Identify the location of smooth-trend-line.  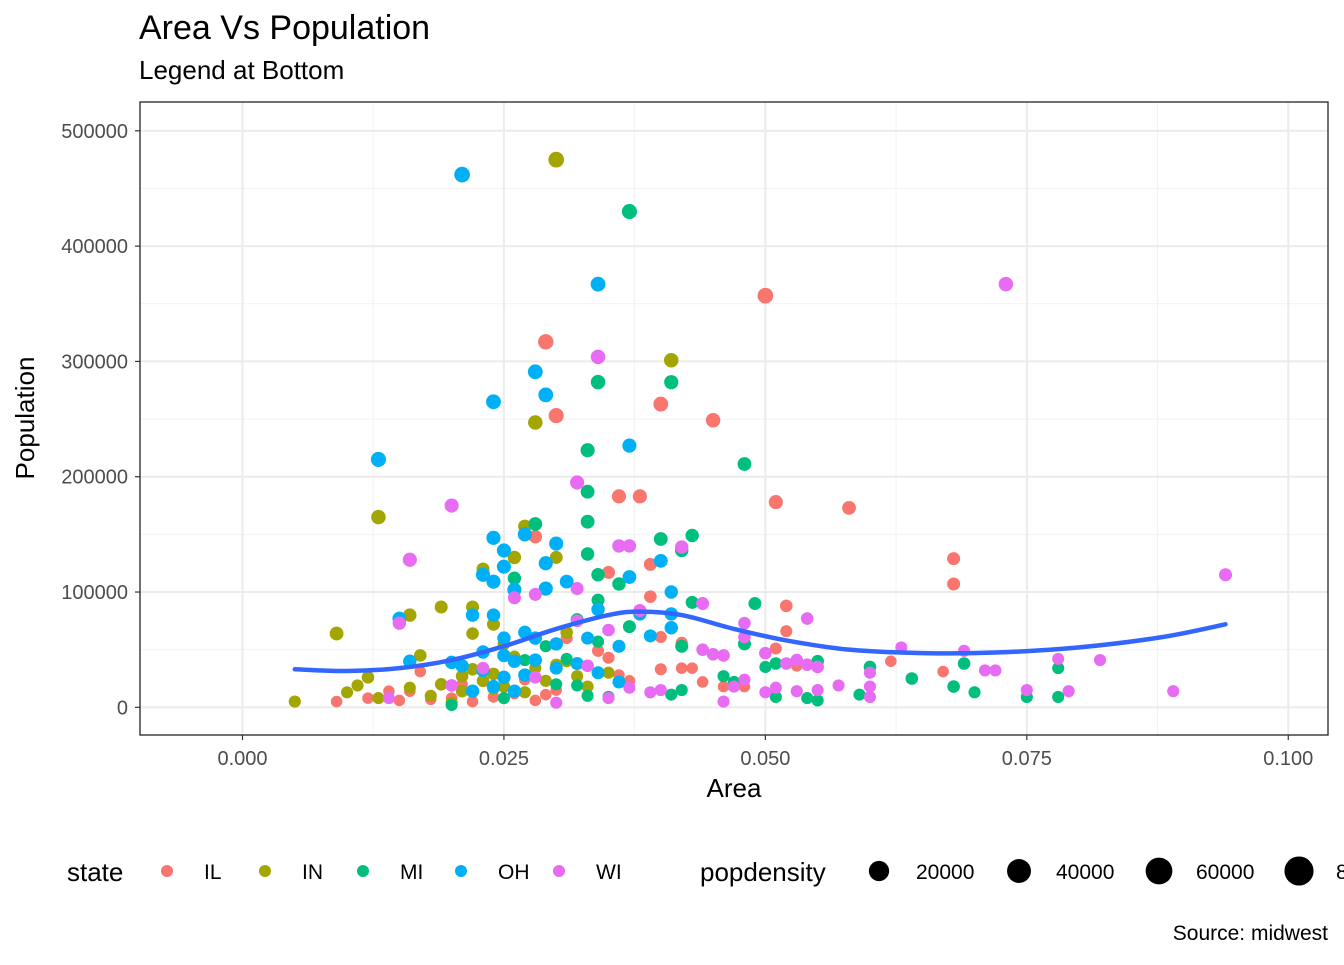
(760, 641).